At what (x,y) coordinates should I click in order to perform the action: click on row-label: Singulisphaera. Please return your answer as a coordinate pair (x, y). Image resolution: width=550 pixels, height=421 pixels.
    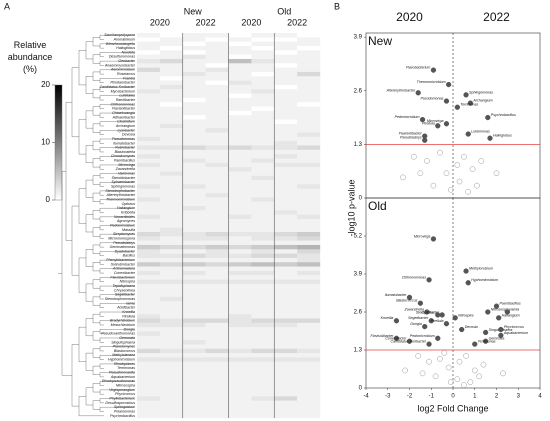
    Looking at the image, I should click on (123, 342).